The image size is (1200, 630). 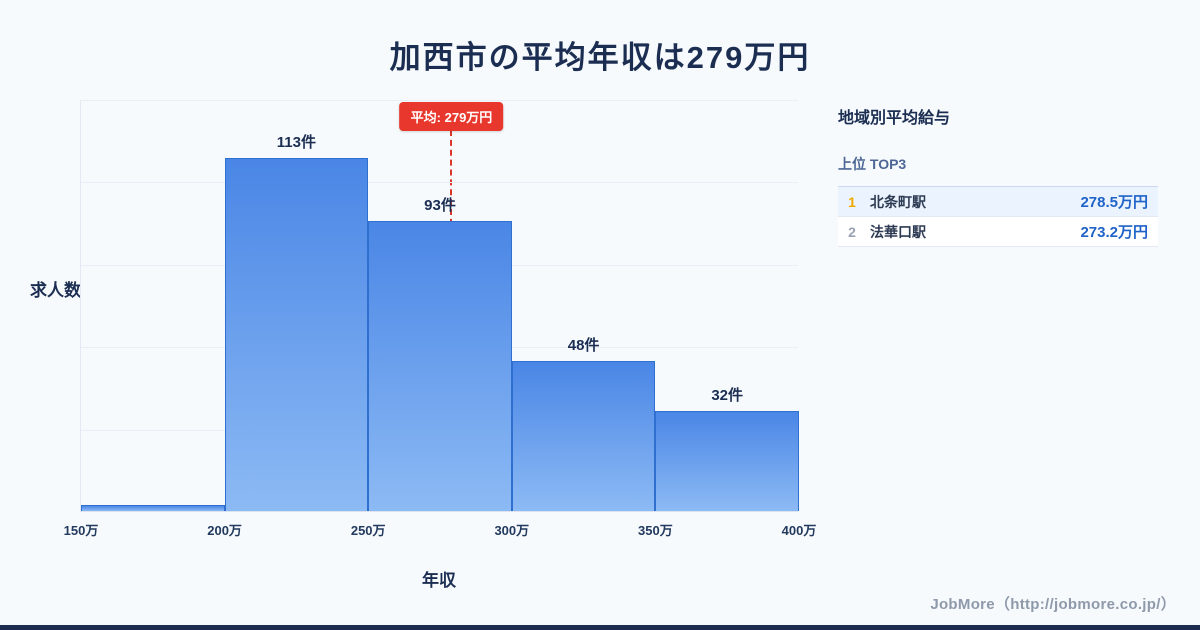 I want to click on ranking-table: 1 北条町駅 278.5万円 2 法華口駅 273.2万円, so click(x=998, y=216).